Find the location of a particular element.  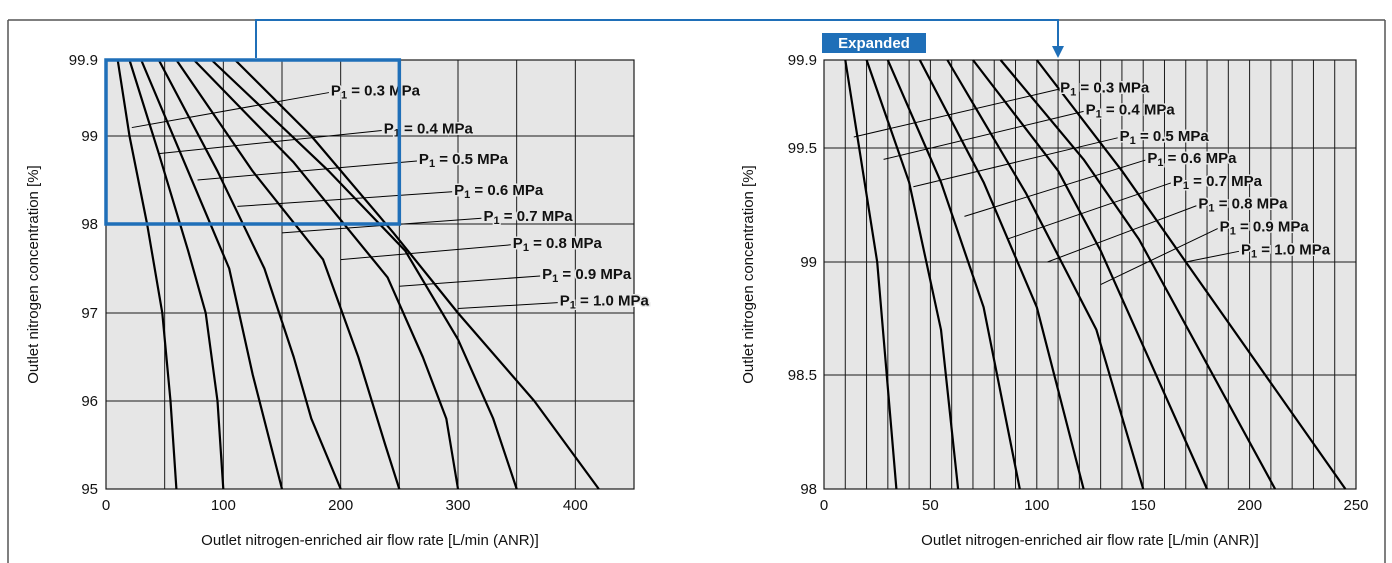

y-tick-label: 99 is located at coordinates (89, 136).